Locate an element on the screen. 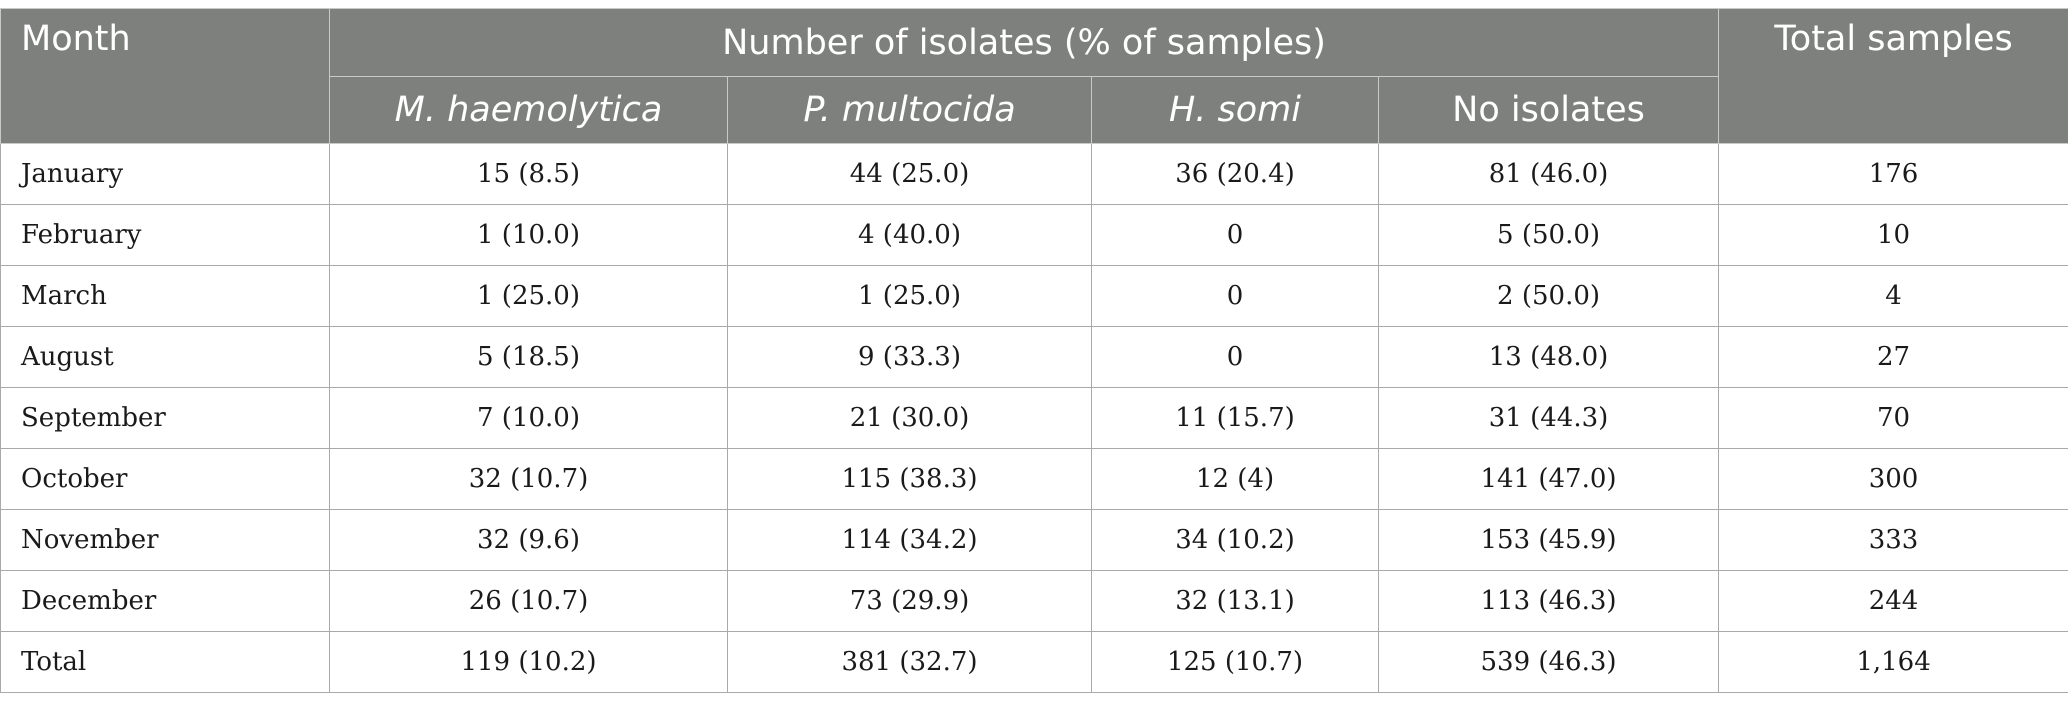 The image size is (2068, 716). table-row: March 1 (25.0) 1 (25.0) 0 2 (50.0) 4 is located at coordinates (1034, 296).